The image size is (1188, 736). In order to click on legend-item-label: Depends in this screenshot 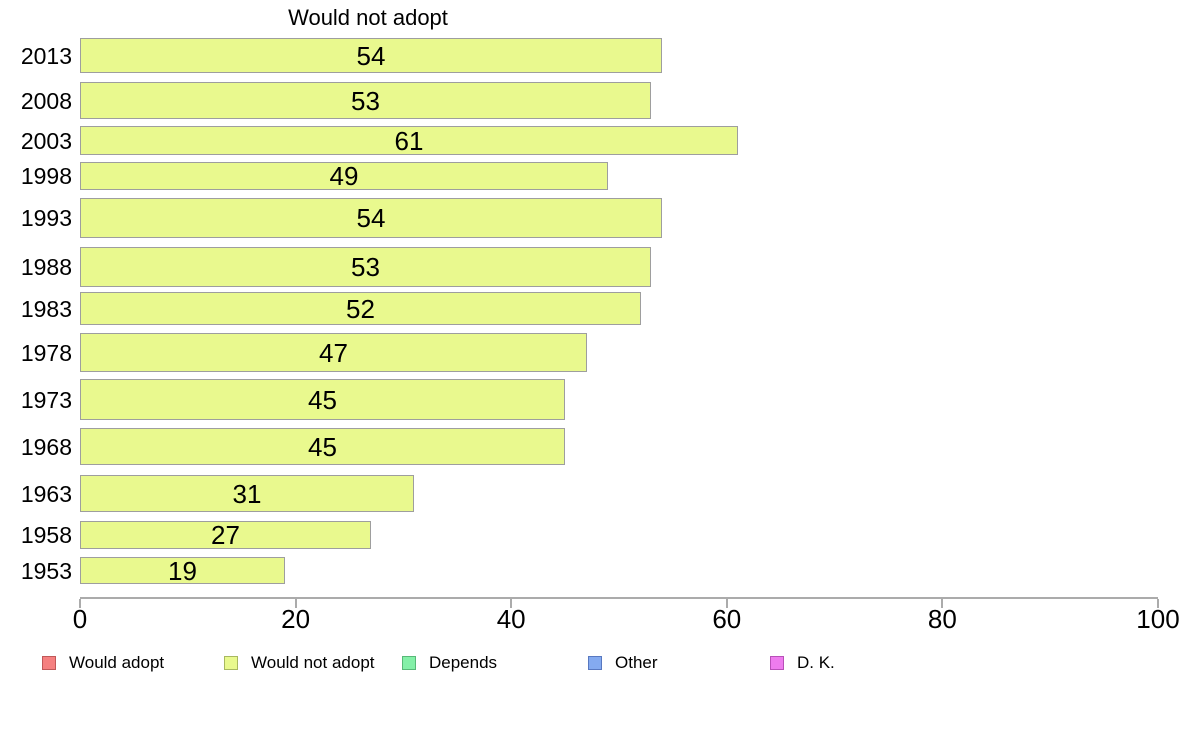, I will do `click(463, 662)`.